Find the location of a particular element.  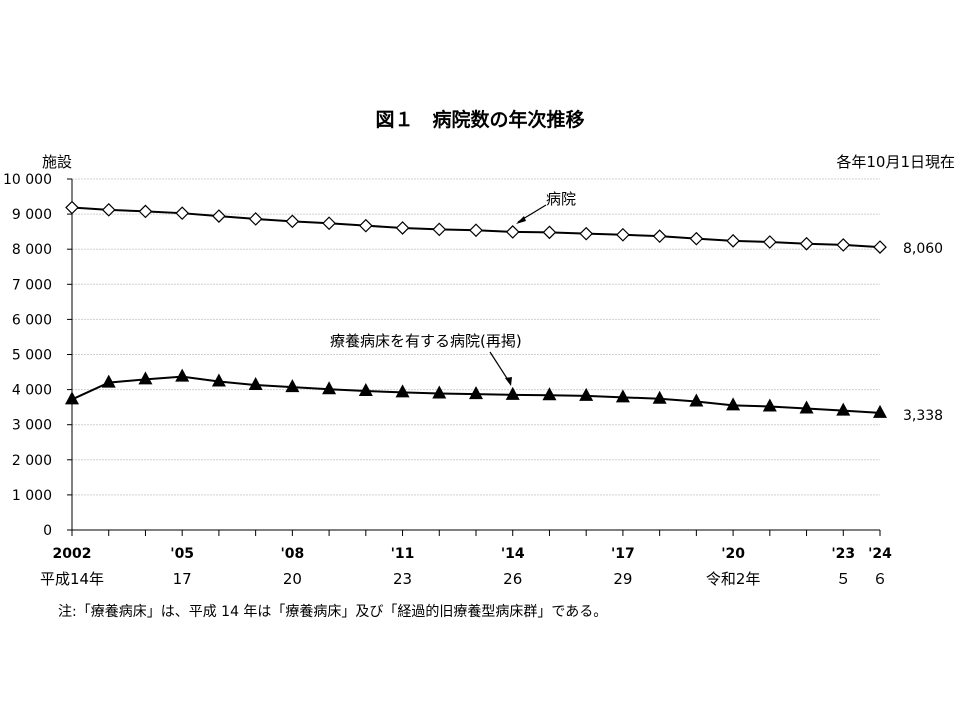

y-tick-label: 7 000 is located at coordinates (32, 285).